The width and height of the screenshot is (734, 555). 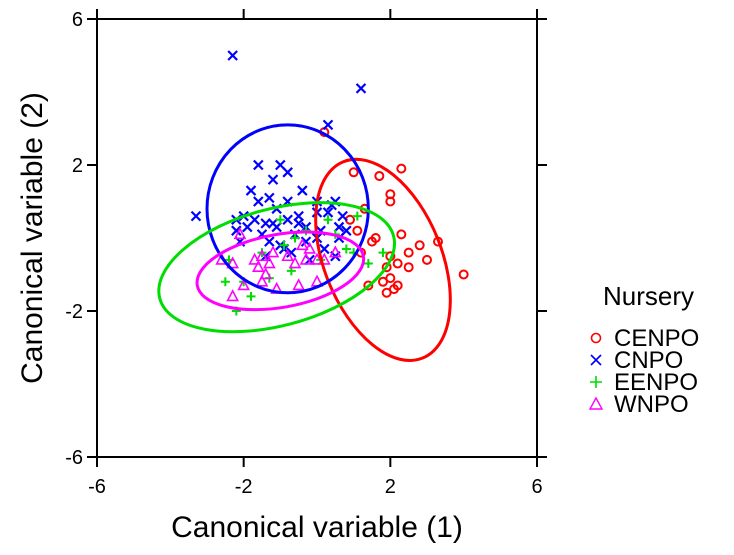 What do you see at coordinates (74, 458) in the screenshot?
I see `y-tick-label: -6` at bounding box center [74, 458].